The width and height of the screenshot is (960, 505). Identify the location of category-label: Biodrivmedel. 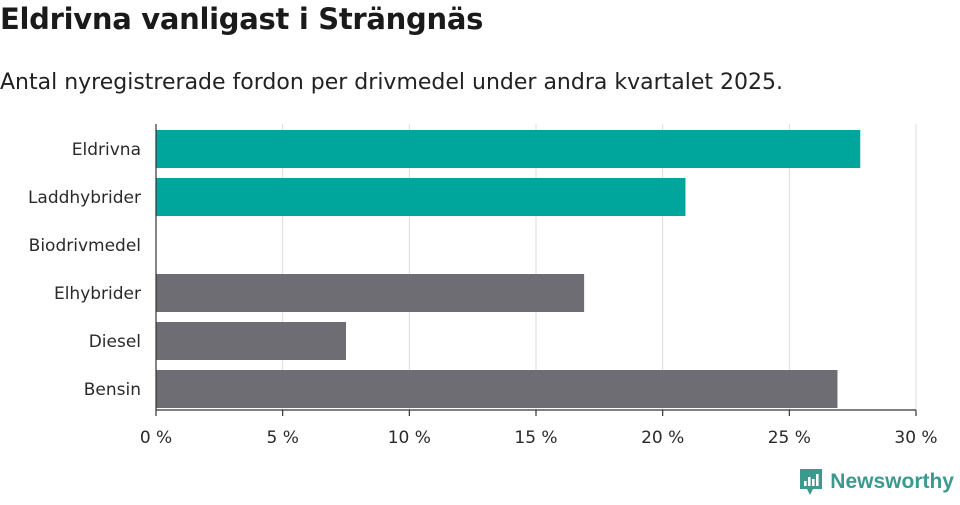
(85, 246).